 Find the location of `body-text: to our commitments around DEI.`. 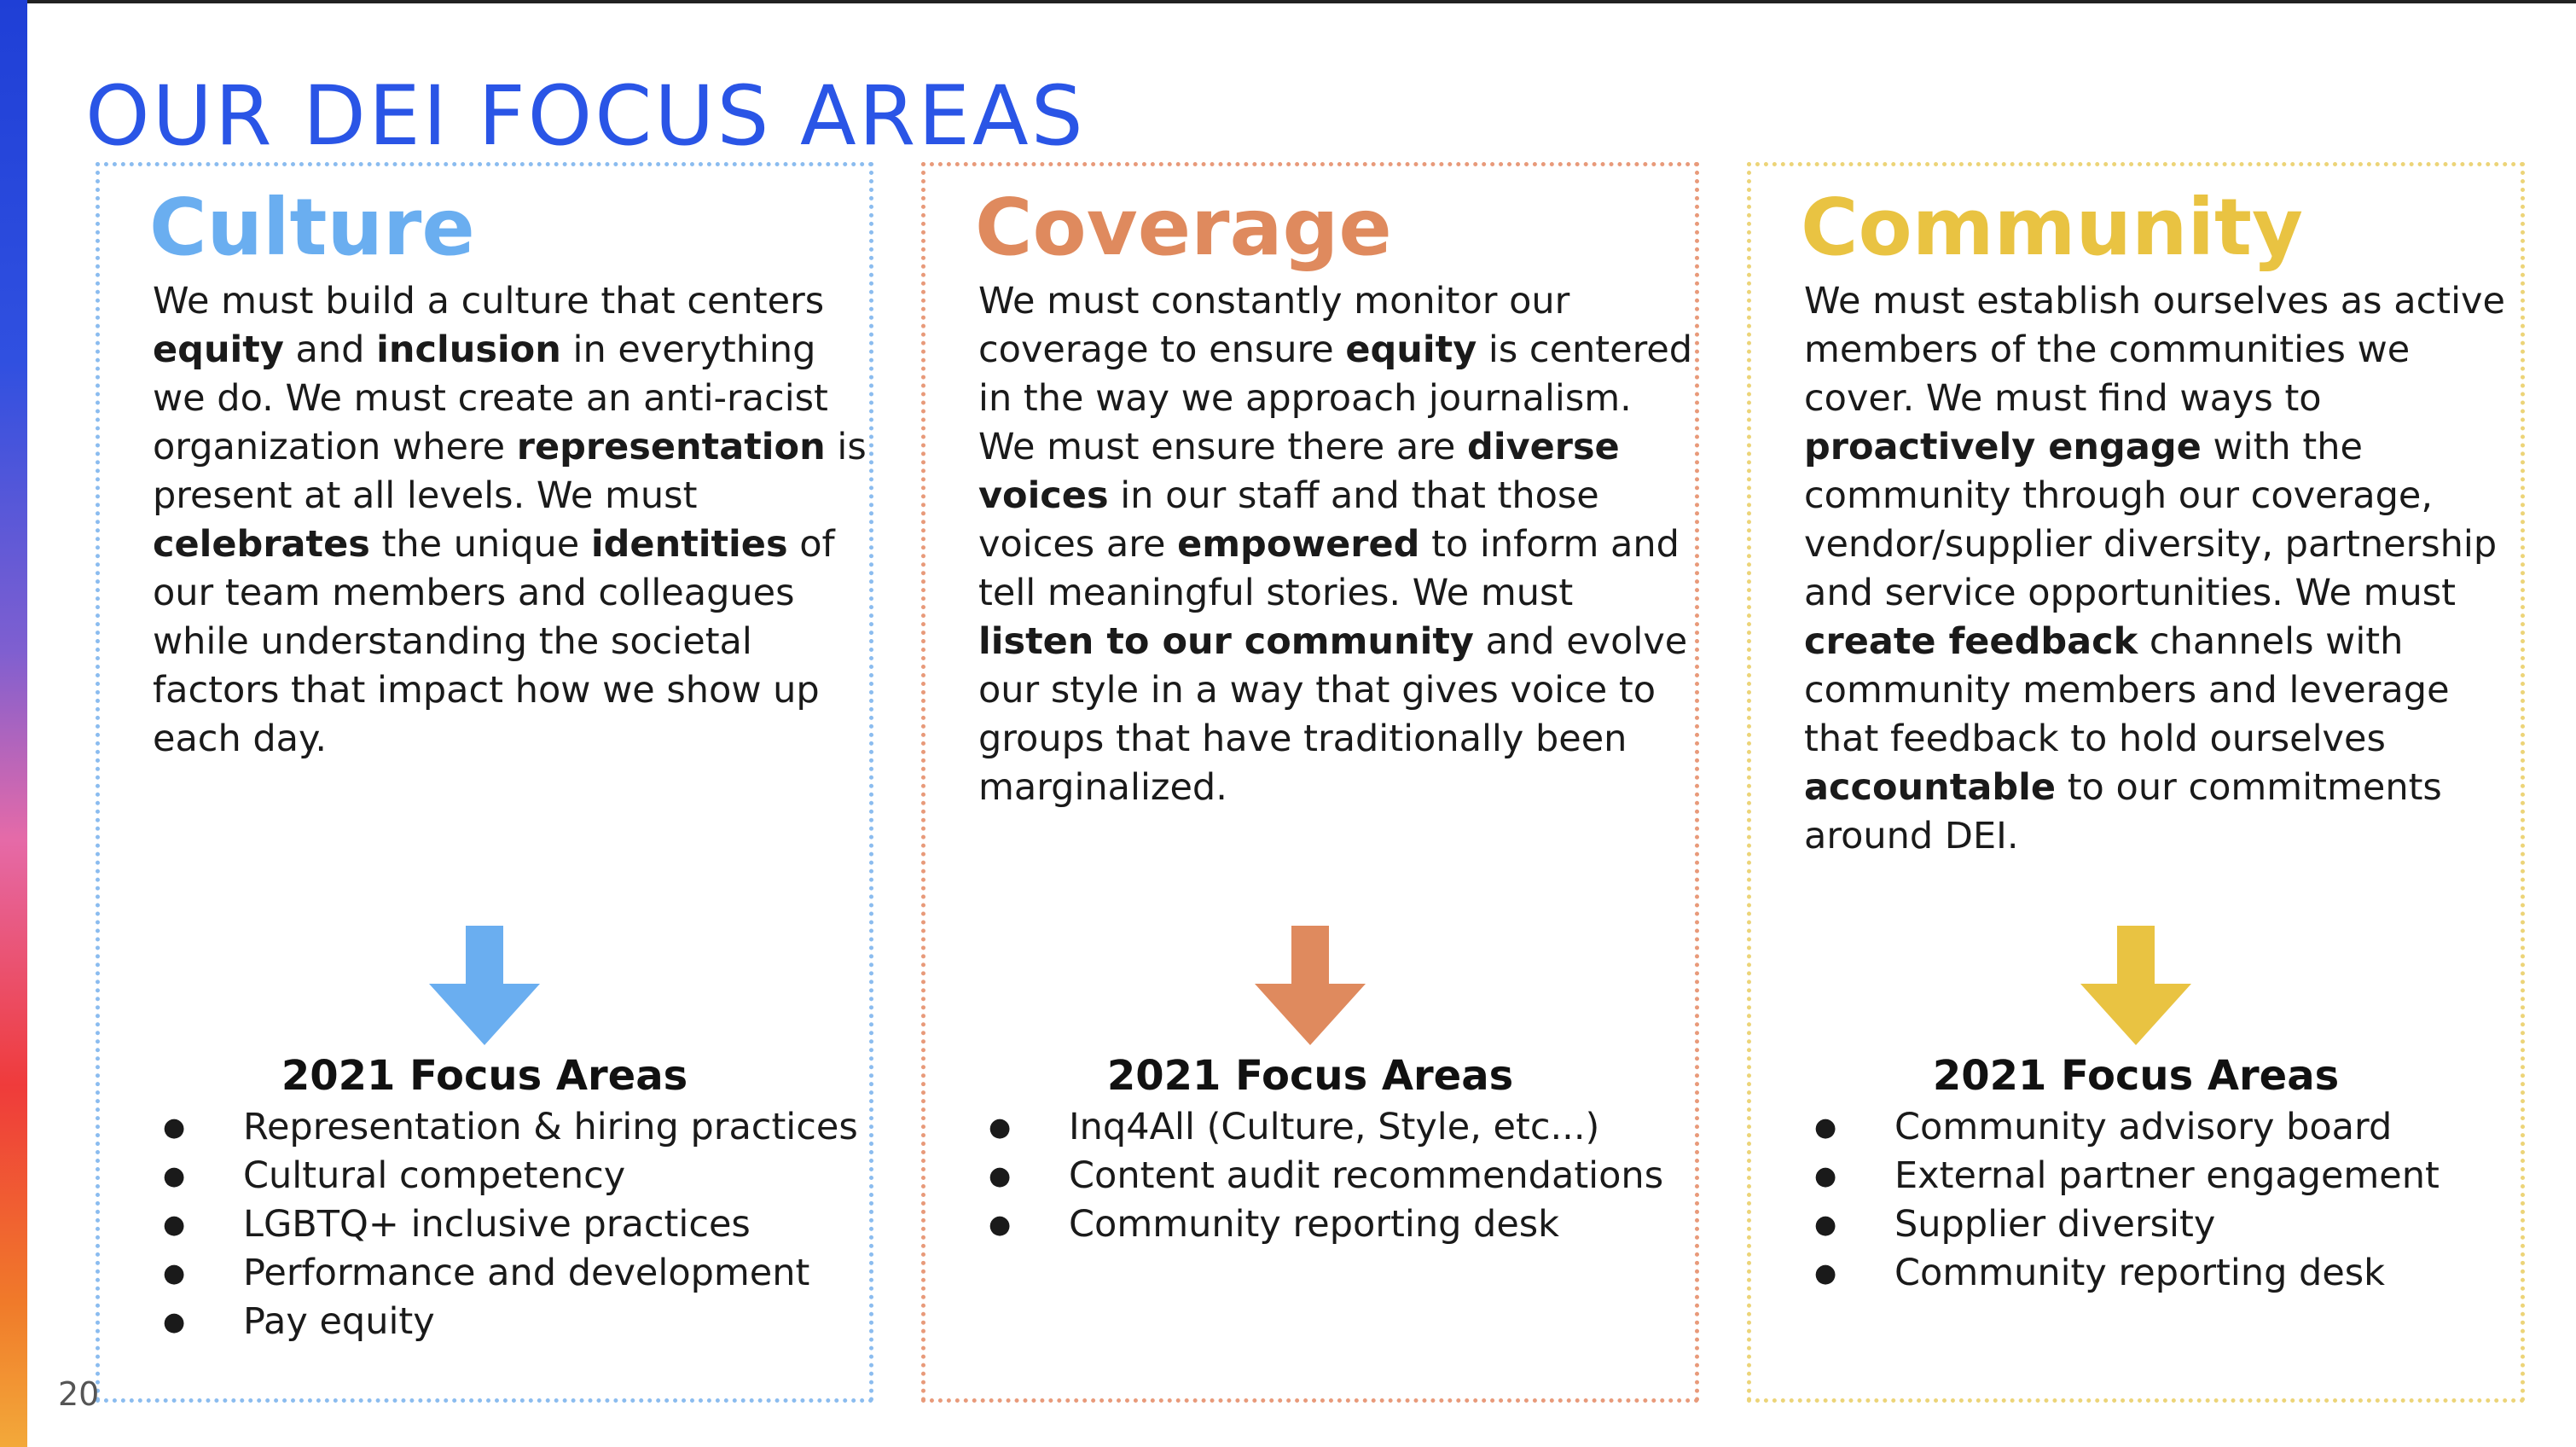

body-text: to our commitments around DEI. is located at coordinates (2123, 811).